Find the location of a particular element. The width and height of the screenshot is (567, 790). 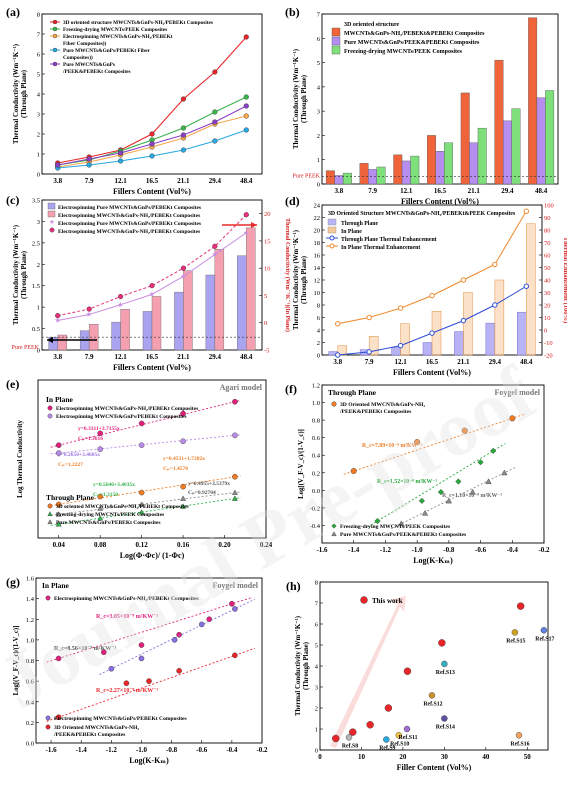

y2-tick-label: 70 is located at coordinates (547, 243).